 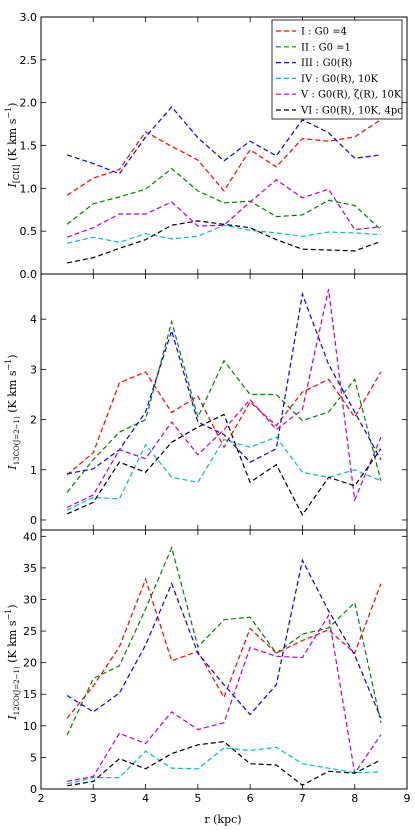 I want to click on x-tick-label: 4, so click(x=145, y=798).